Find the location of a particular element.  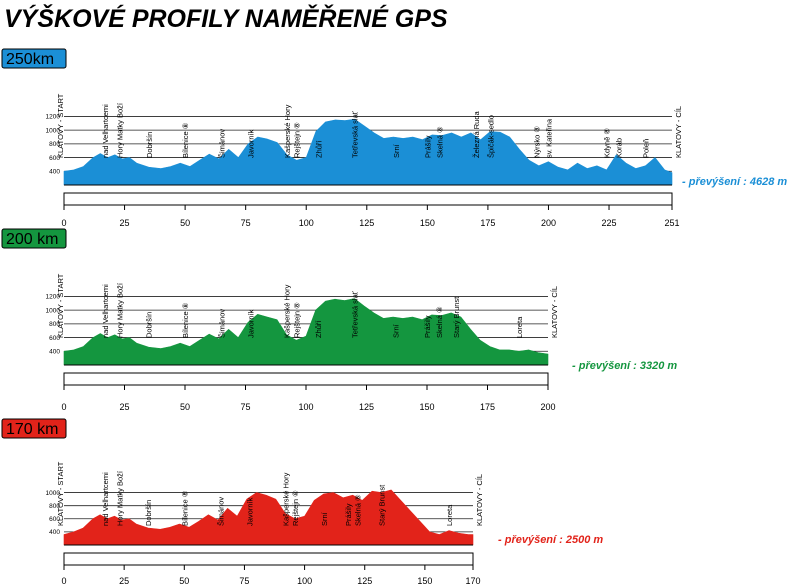

x-tick-label: 170 is located at coordinates (472, 580).